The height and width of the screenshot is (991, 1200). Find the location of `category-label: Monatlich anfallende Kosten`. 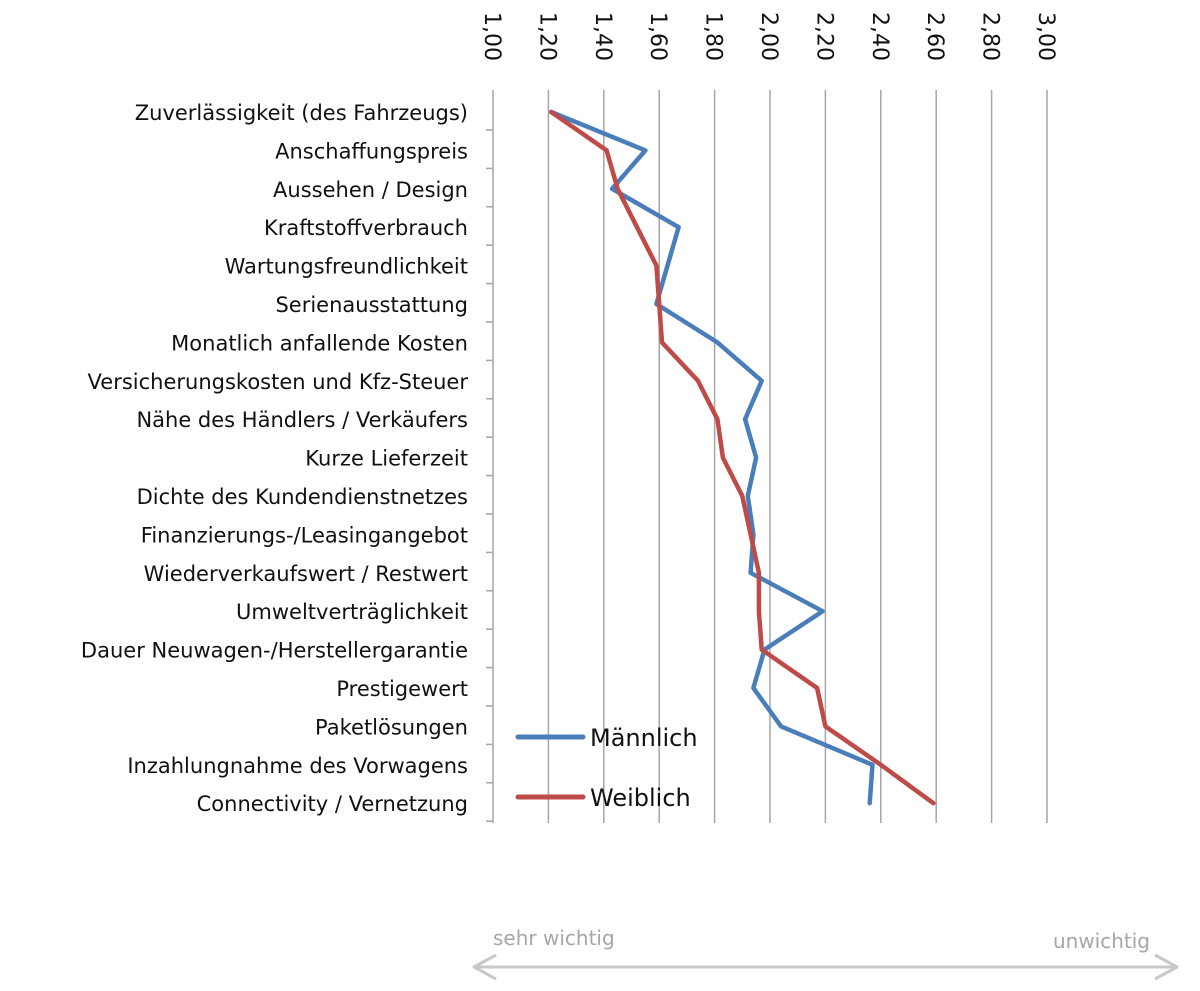

category-label: Monatlich anfallende Kosten is located at coordinates (319, 343).